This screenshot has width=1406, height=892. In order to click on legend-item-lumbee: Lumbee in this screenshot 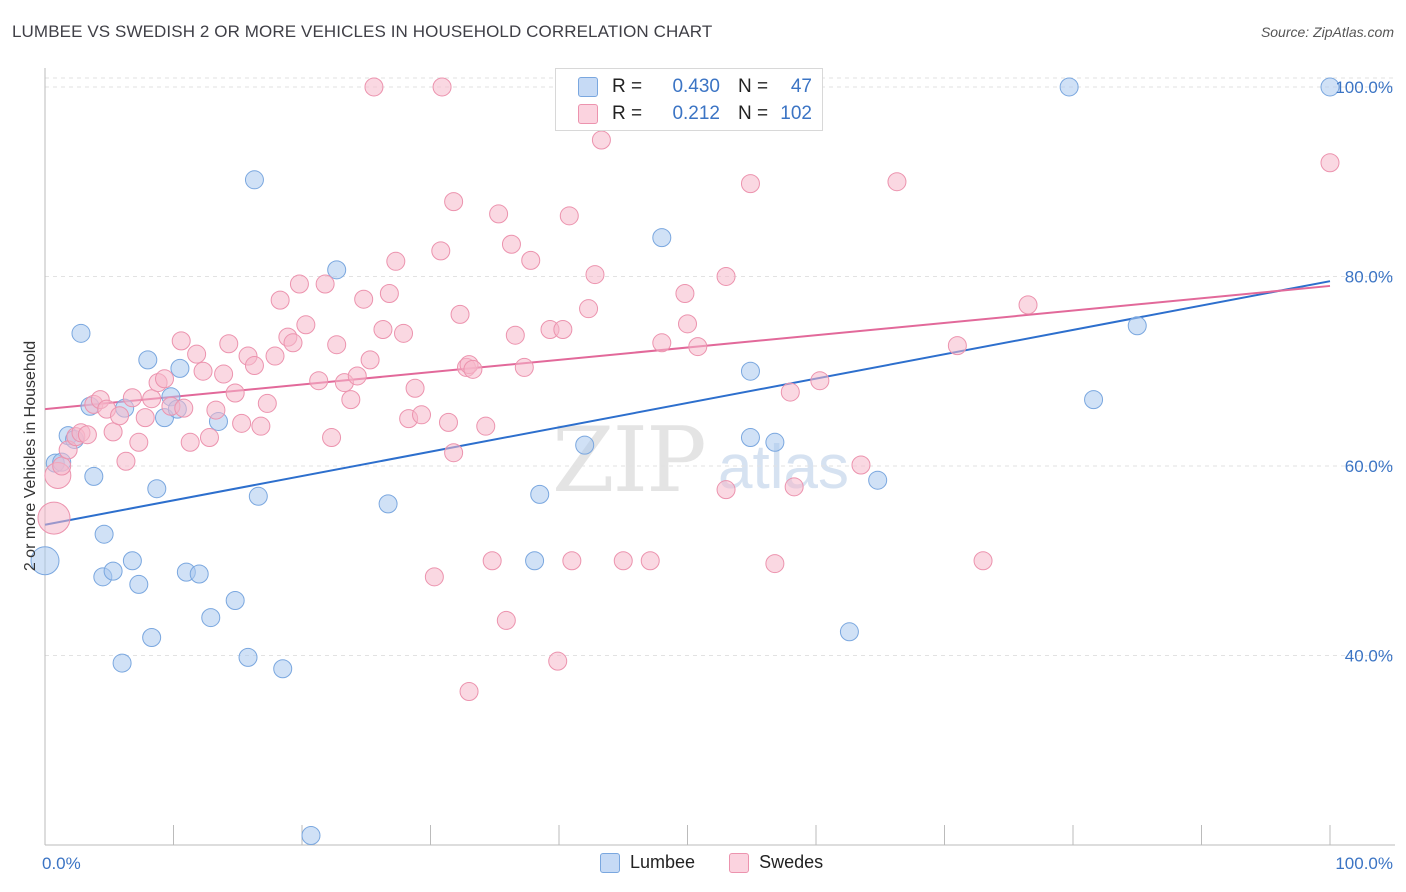, I will do `click(647, 862)`.